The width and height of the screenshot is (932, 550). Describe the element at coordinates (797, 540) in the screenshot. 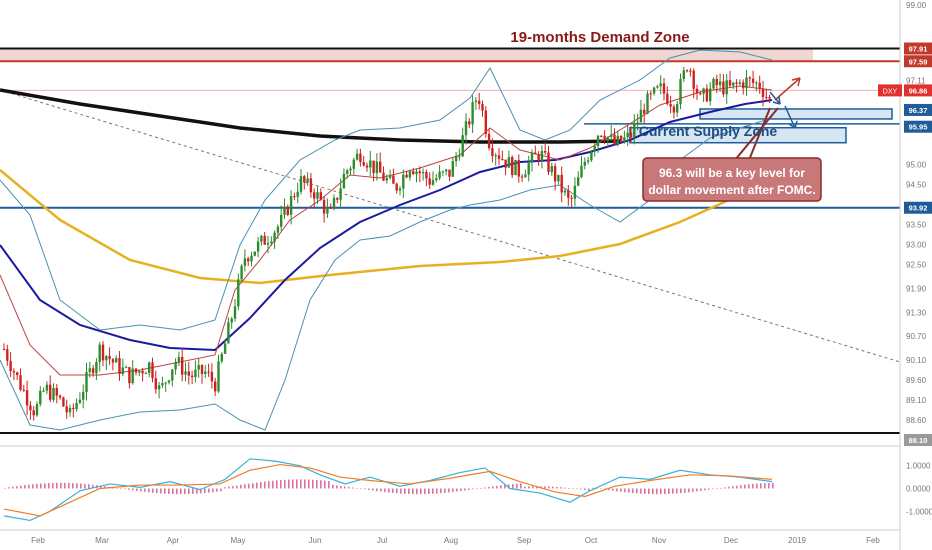

I see `time-tick-label: 2019` at that location.